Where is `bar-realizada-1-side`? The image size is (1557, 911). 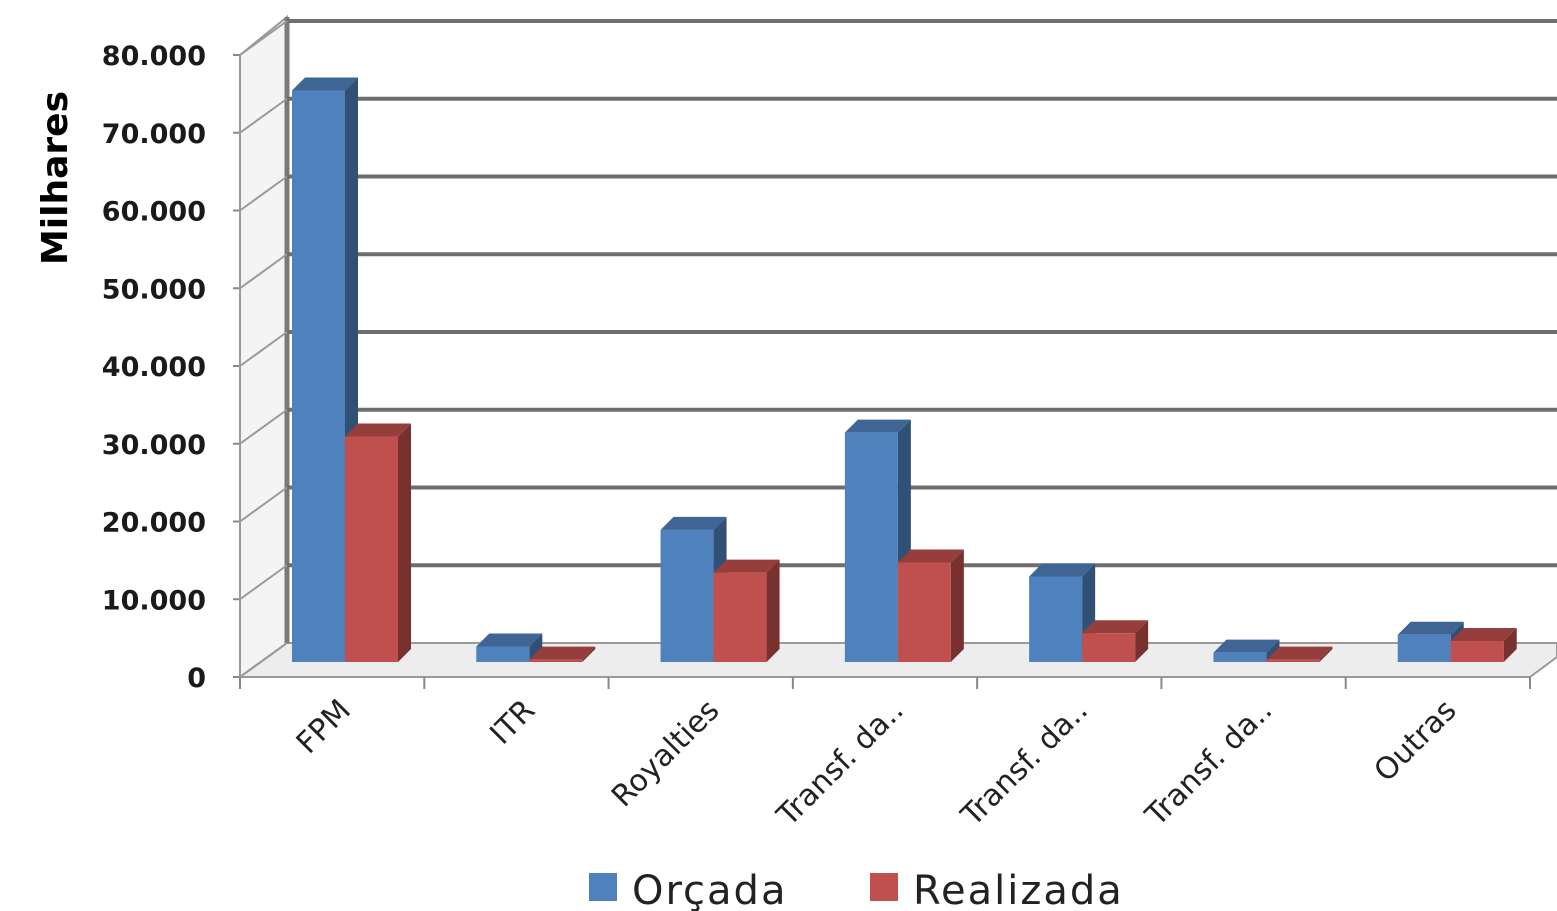
bar-realizada-1-side is located at coordinates (589, 654).